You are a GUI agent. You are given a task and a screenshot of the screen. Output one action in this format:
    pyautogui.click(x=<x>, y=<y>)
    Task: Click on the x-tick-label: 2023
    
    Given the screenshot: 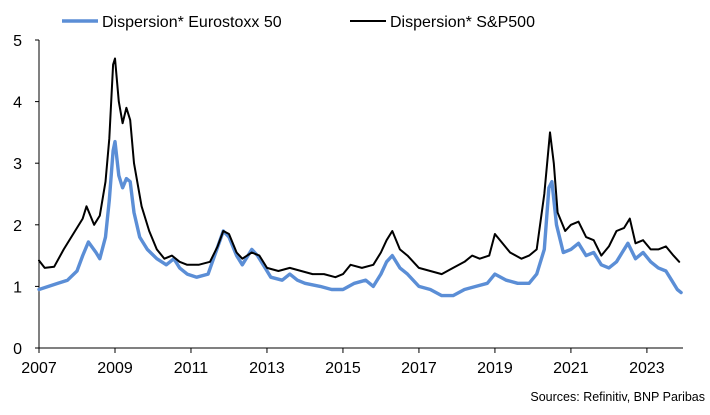 What is the action you would take?
    pyautogui.click(x=647, y=368)
    